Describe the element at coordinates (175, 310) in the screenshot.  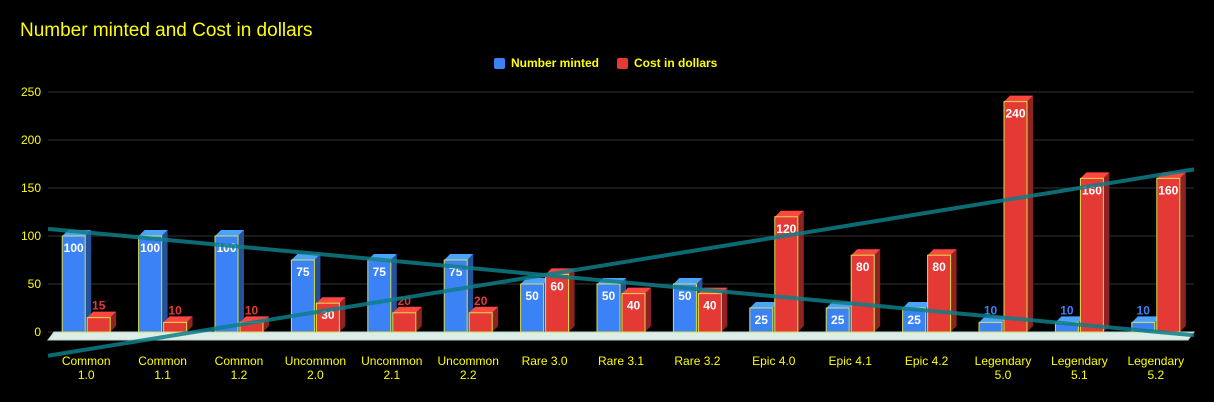
I see `data-label-cost-in-dollars-1: 10` at that location.